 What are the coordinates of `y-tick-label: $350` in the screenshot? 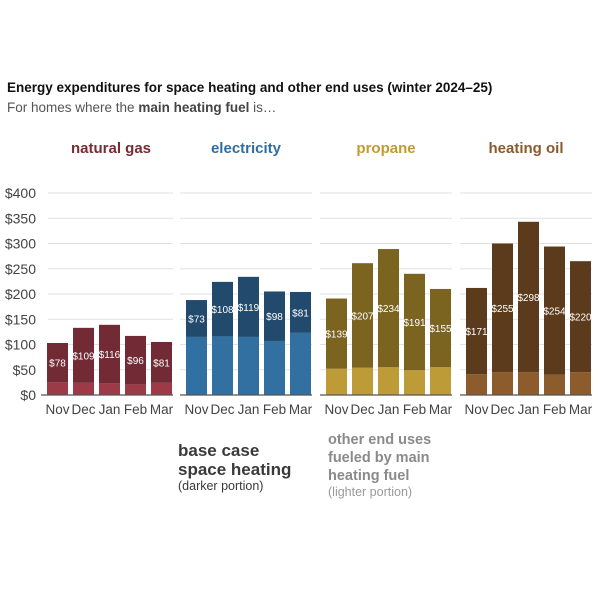 It's located at (20, 218).